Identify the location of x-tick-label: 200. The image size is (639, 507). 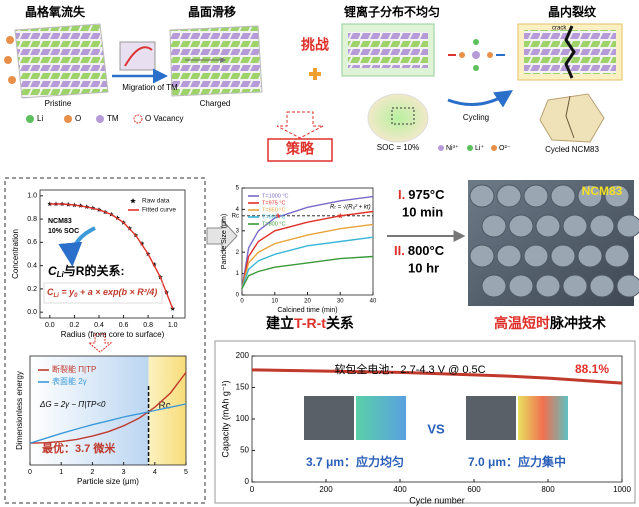
(326, 489).